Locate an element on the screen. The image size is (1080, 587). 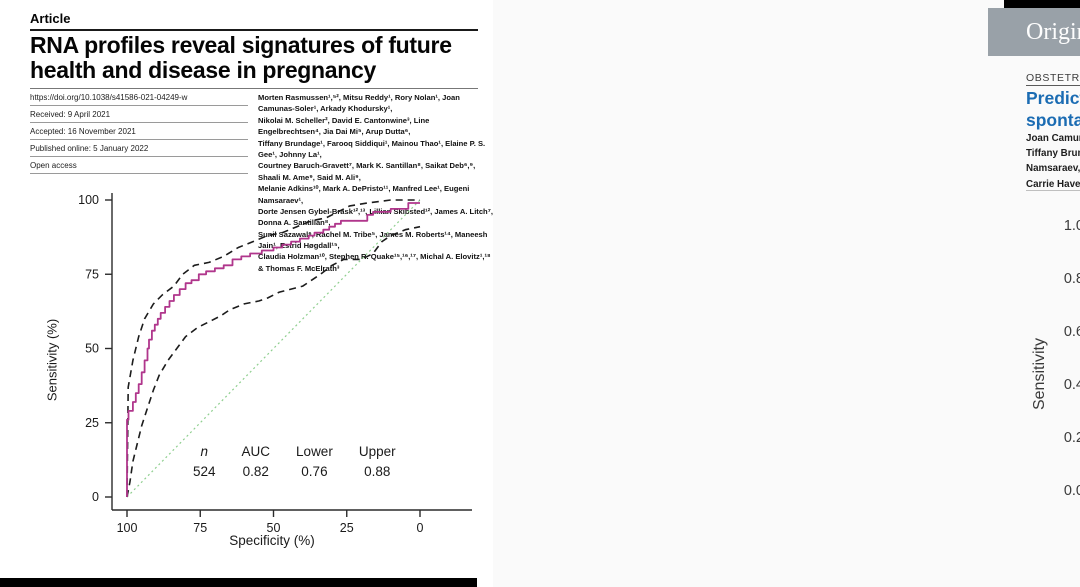
article-category: OBSTETRICS is located at coordinates (1053, 79).